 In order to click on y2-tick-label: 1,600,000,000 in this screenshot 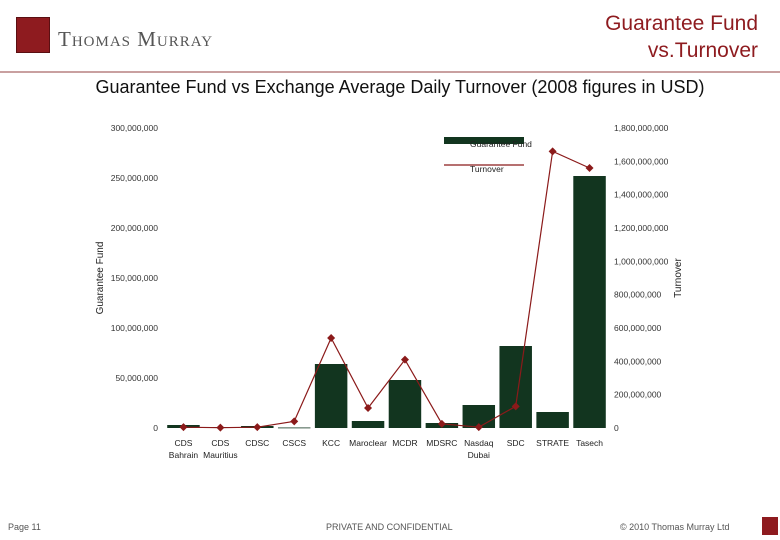, I will do `click(641, 161)`.